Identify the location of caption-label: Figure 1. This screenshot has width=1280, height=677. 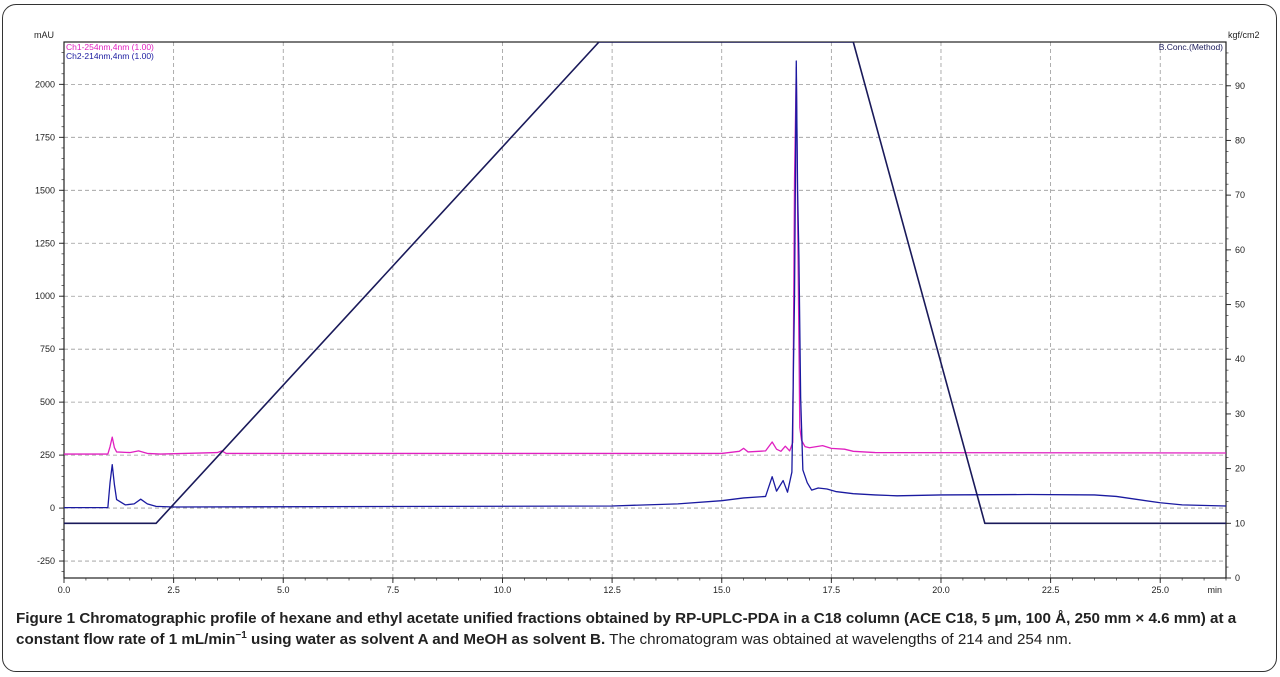
(46, 618).